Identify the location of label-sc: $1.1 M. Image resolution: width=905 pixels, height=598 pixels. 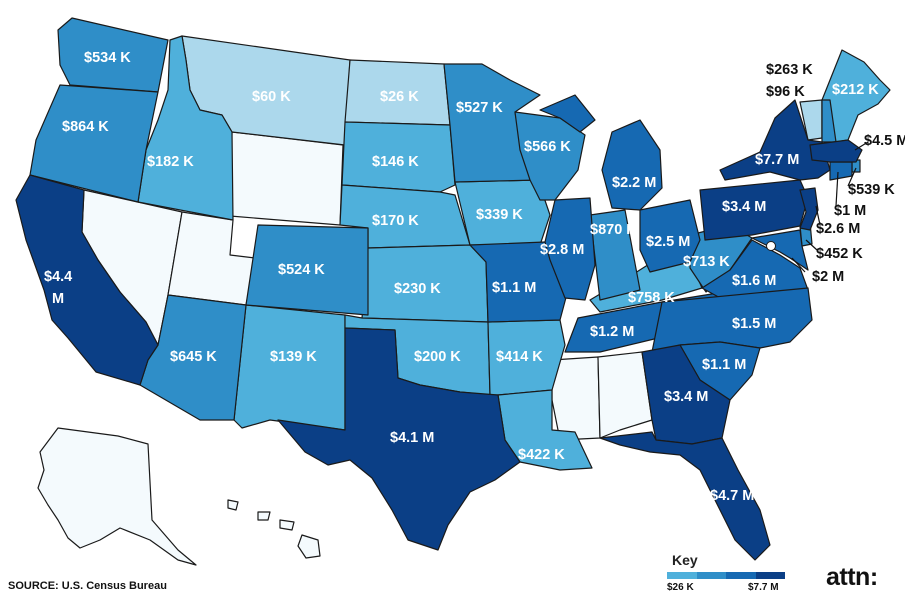
(724, 365).